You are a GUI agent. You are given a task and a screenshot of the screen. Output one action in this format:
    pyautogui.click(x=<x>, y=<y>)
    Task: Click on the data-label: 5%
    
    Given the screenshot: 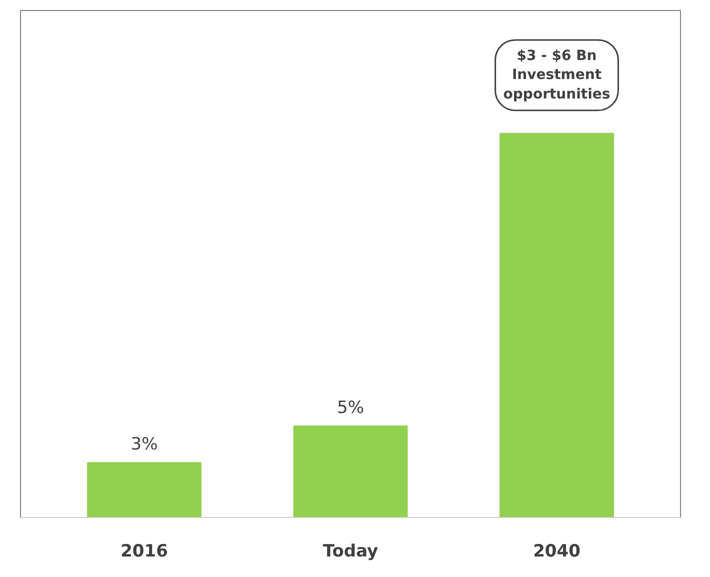 What is the action you would take?
    pyautogui.click(x=350, y=408)
    